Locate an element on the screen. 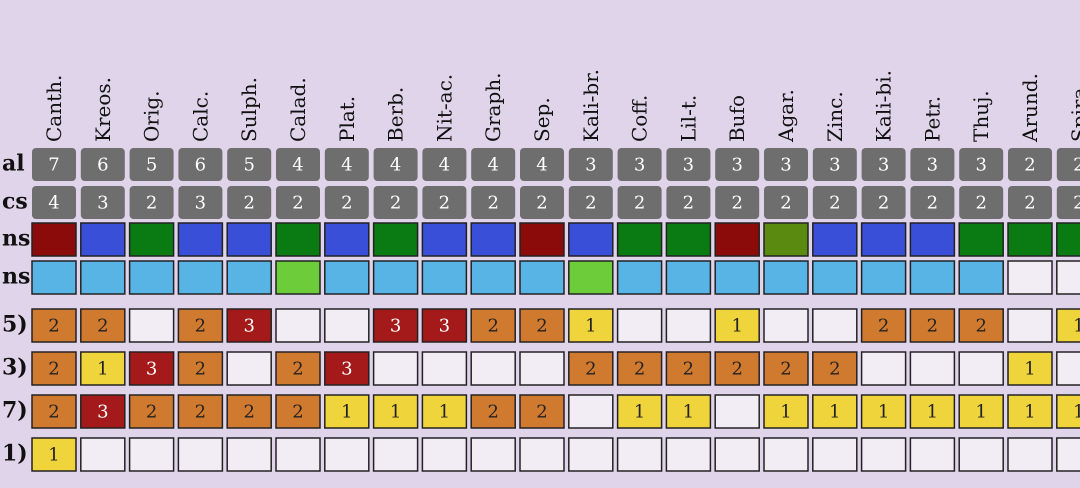  remedy-header: Thuj. is located at coordinates (981, 116).